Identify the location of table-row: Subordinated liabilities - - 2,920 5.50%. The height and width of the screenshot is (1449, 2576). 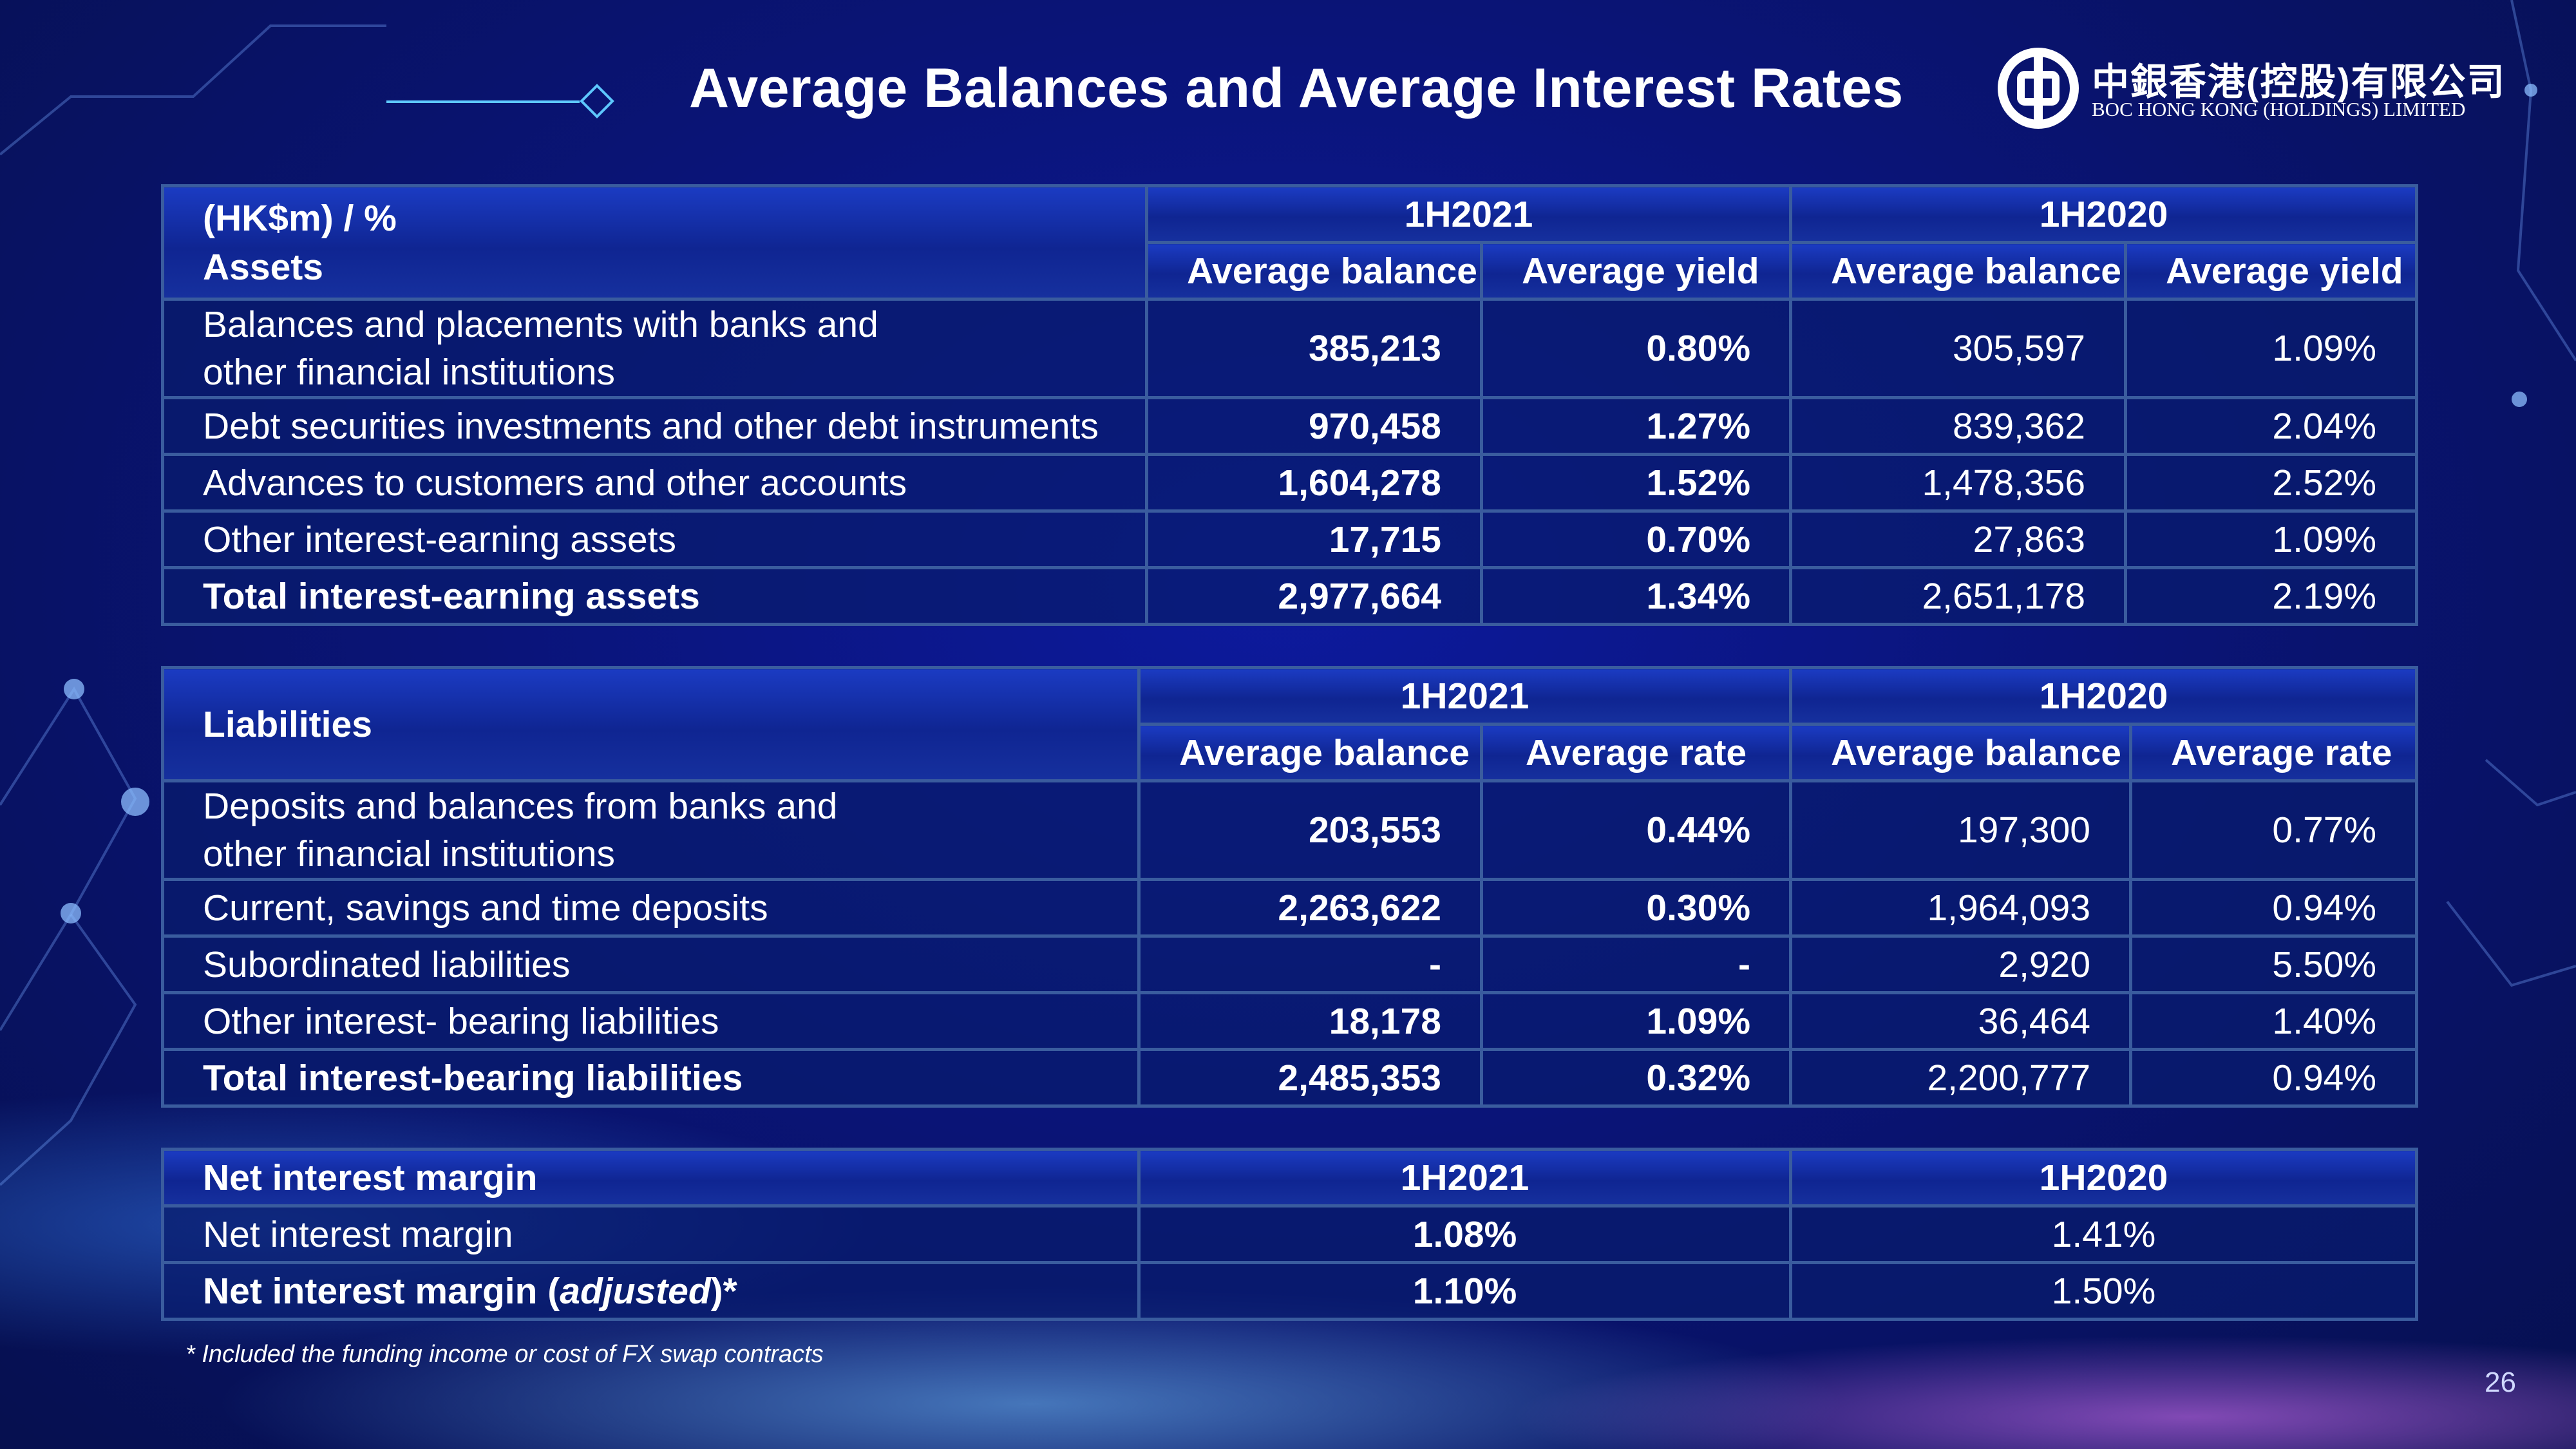
(1290, 964).